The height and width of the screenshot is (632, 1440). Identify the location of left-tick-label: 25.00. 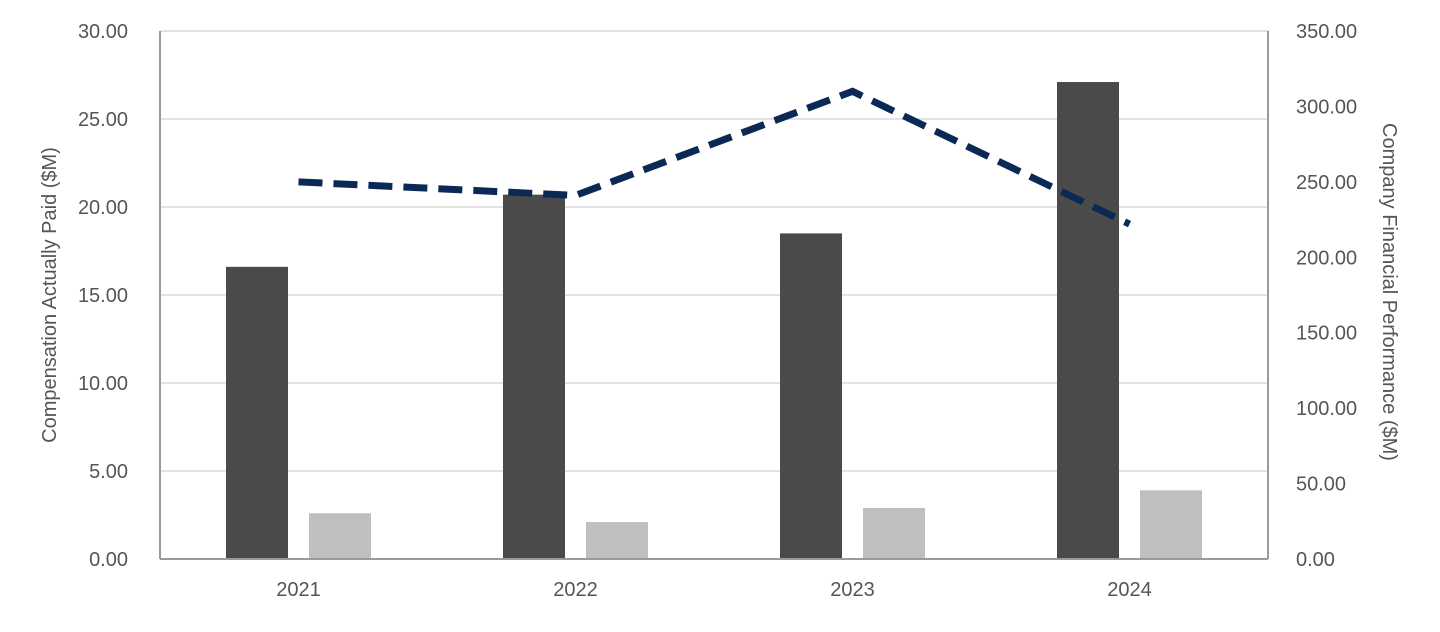
(103, 120).